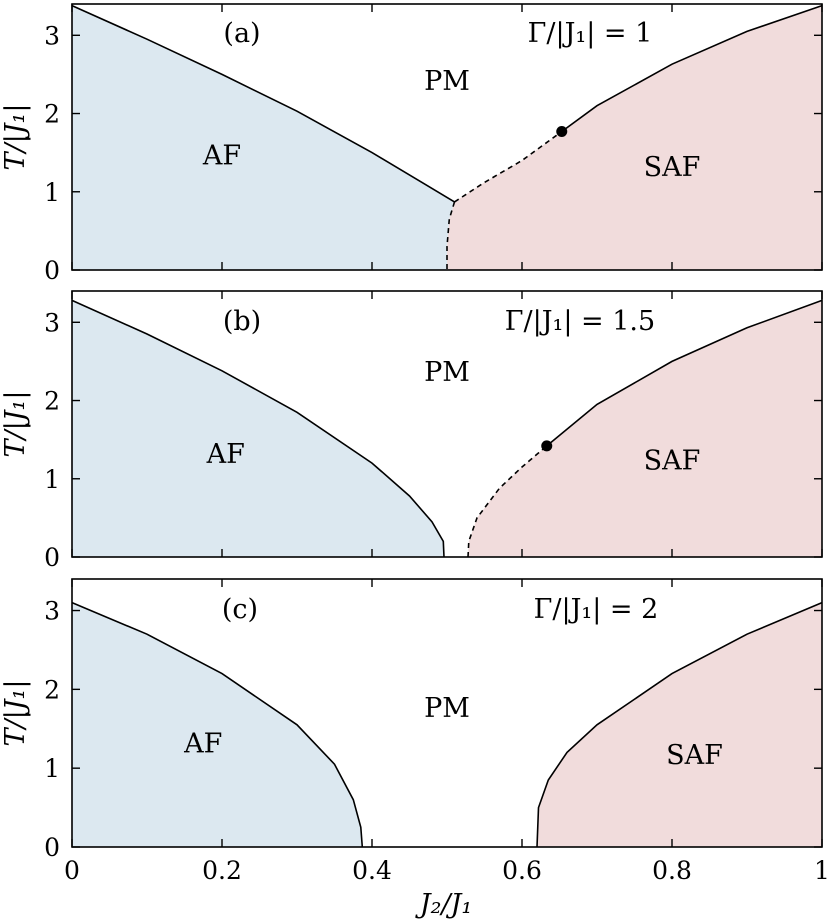 This screenshot has width=830, height=922. Describe the element at coordinates (372, 870) in the screenshot. I see `x-tick-label: 0.4` at that location.